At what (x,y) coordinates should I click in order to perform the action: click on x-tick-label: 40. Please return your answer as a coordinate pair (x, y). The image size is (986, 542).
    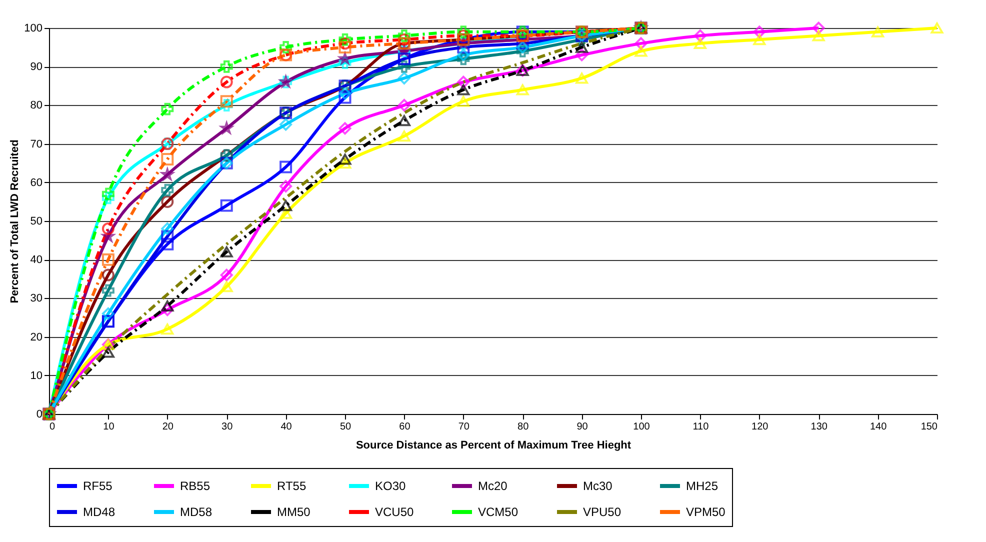
    Looking at the image, I should click on (286, 427).